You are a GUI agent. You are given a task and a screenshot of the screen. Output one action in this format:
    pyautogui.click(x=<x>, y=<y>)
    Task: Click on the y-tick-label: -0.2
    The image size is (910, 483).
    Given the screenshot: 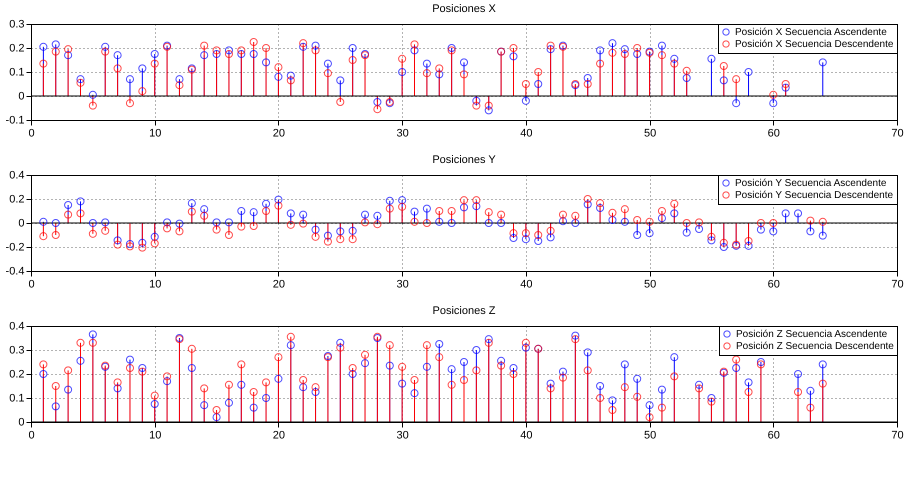 What is the action you would take?
    pyautogui.click(x=15, y=248)
    